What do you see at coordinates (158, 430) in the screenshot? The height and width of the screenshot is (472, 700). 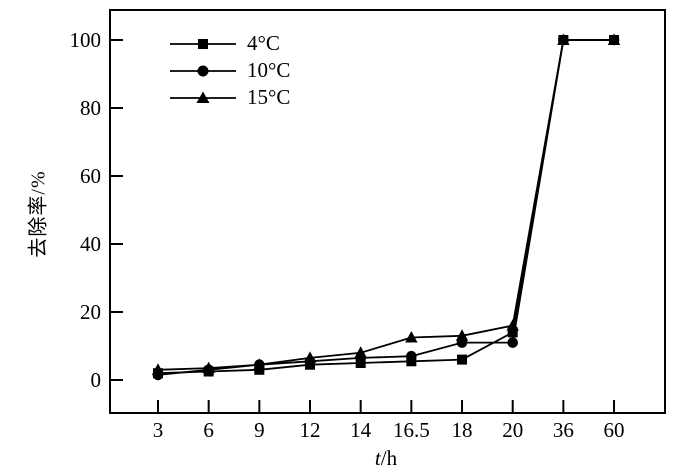 I see `x-tick-label: 3` at bounding box center [158, 430].